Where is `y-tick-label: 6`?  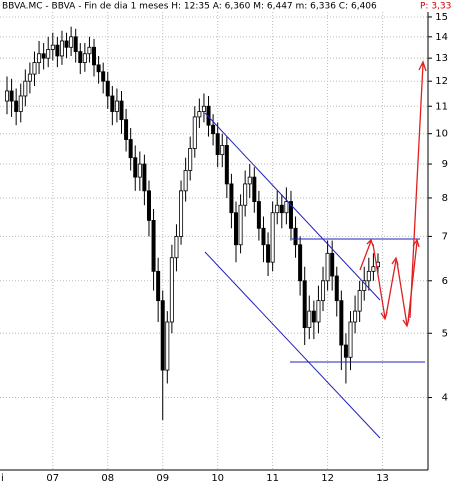 y-tick-label: 6 is located at coordinates (445, 281).